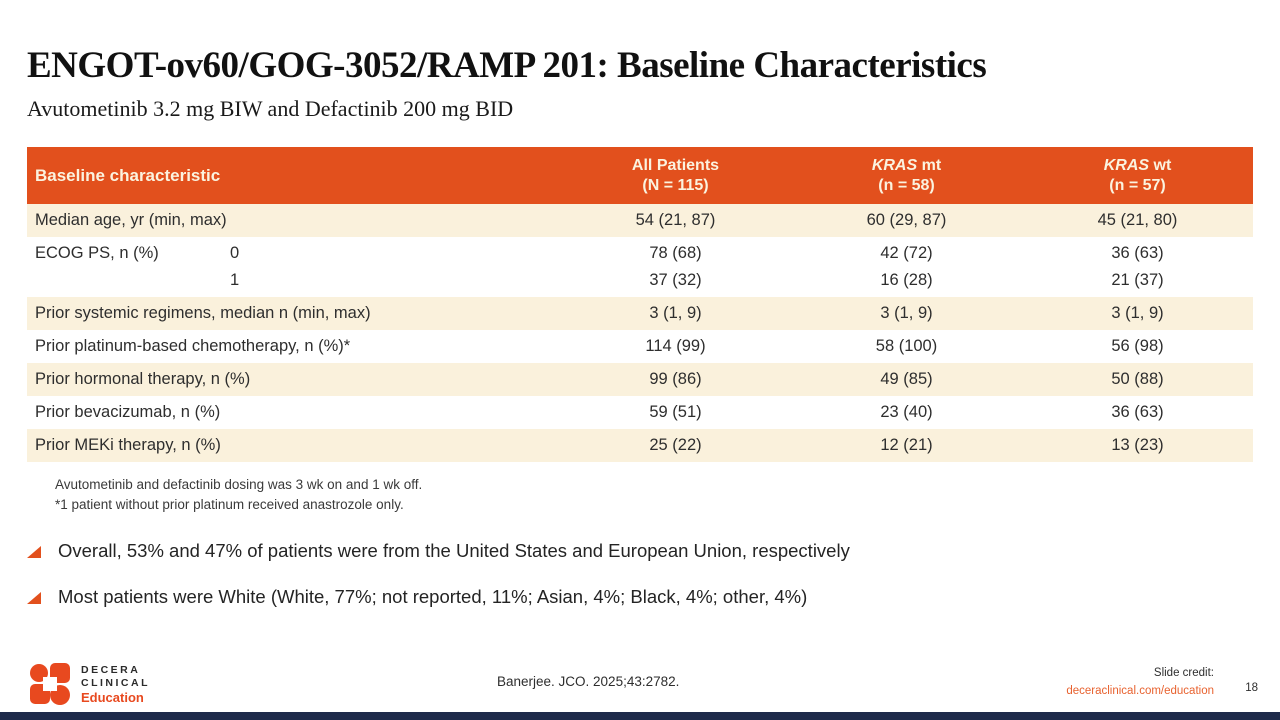 The height and width of the screenshot is (720, 1280). I want to click on table-value-cell: 36 (63) 21 (37), so click(1137, 266).